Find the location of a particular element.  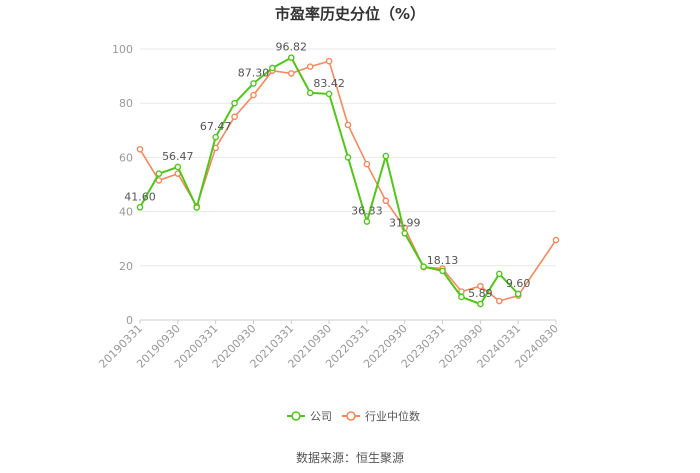

data-label: 87.30 is located at coordinates (254, 72).